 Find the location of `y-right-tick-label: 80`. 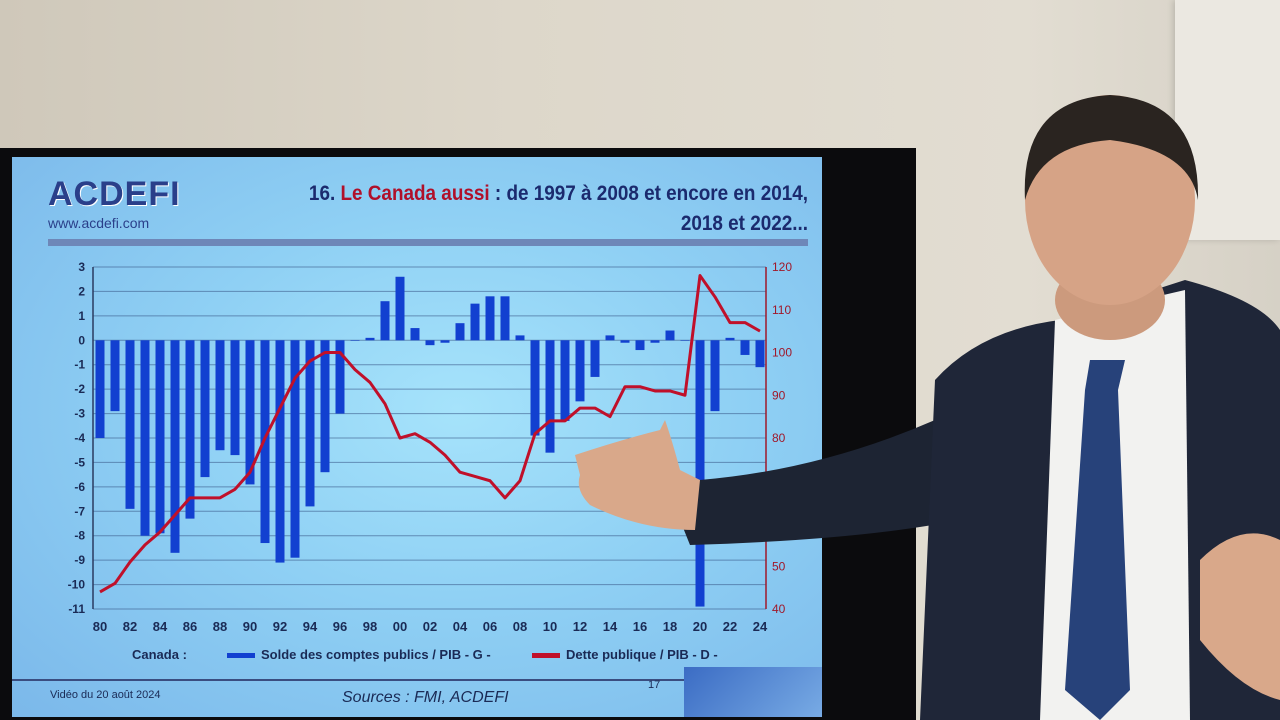

y-right-tick-label: 80 is located at coordinates (779, 438).